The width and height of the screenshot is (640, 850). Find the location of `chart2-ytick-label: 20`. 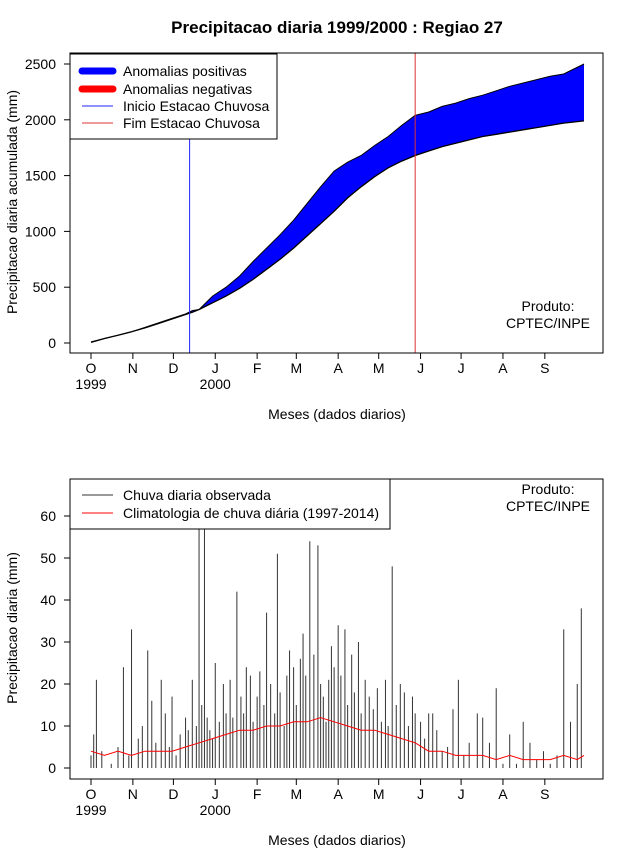

chart2-ytick-label: 20 is located at coordinates (48, 684).